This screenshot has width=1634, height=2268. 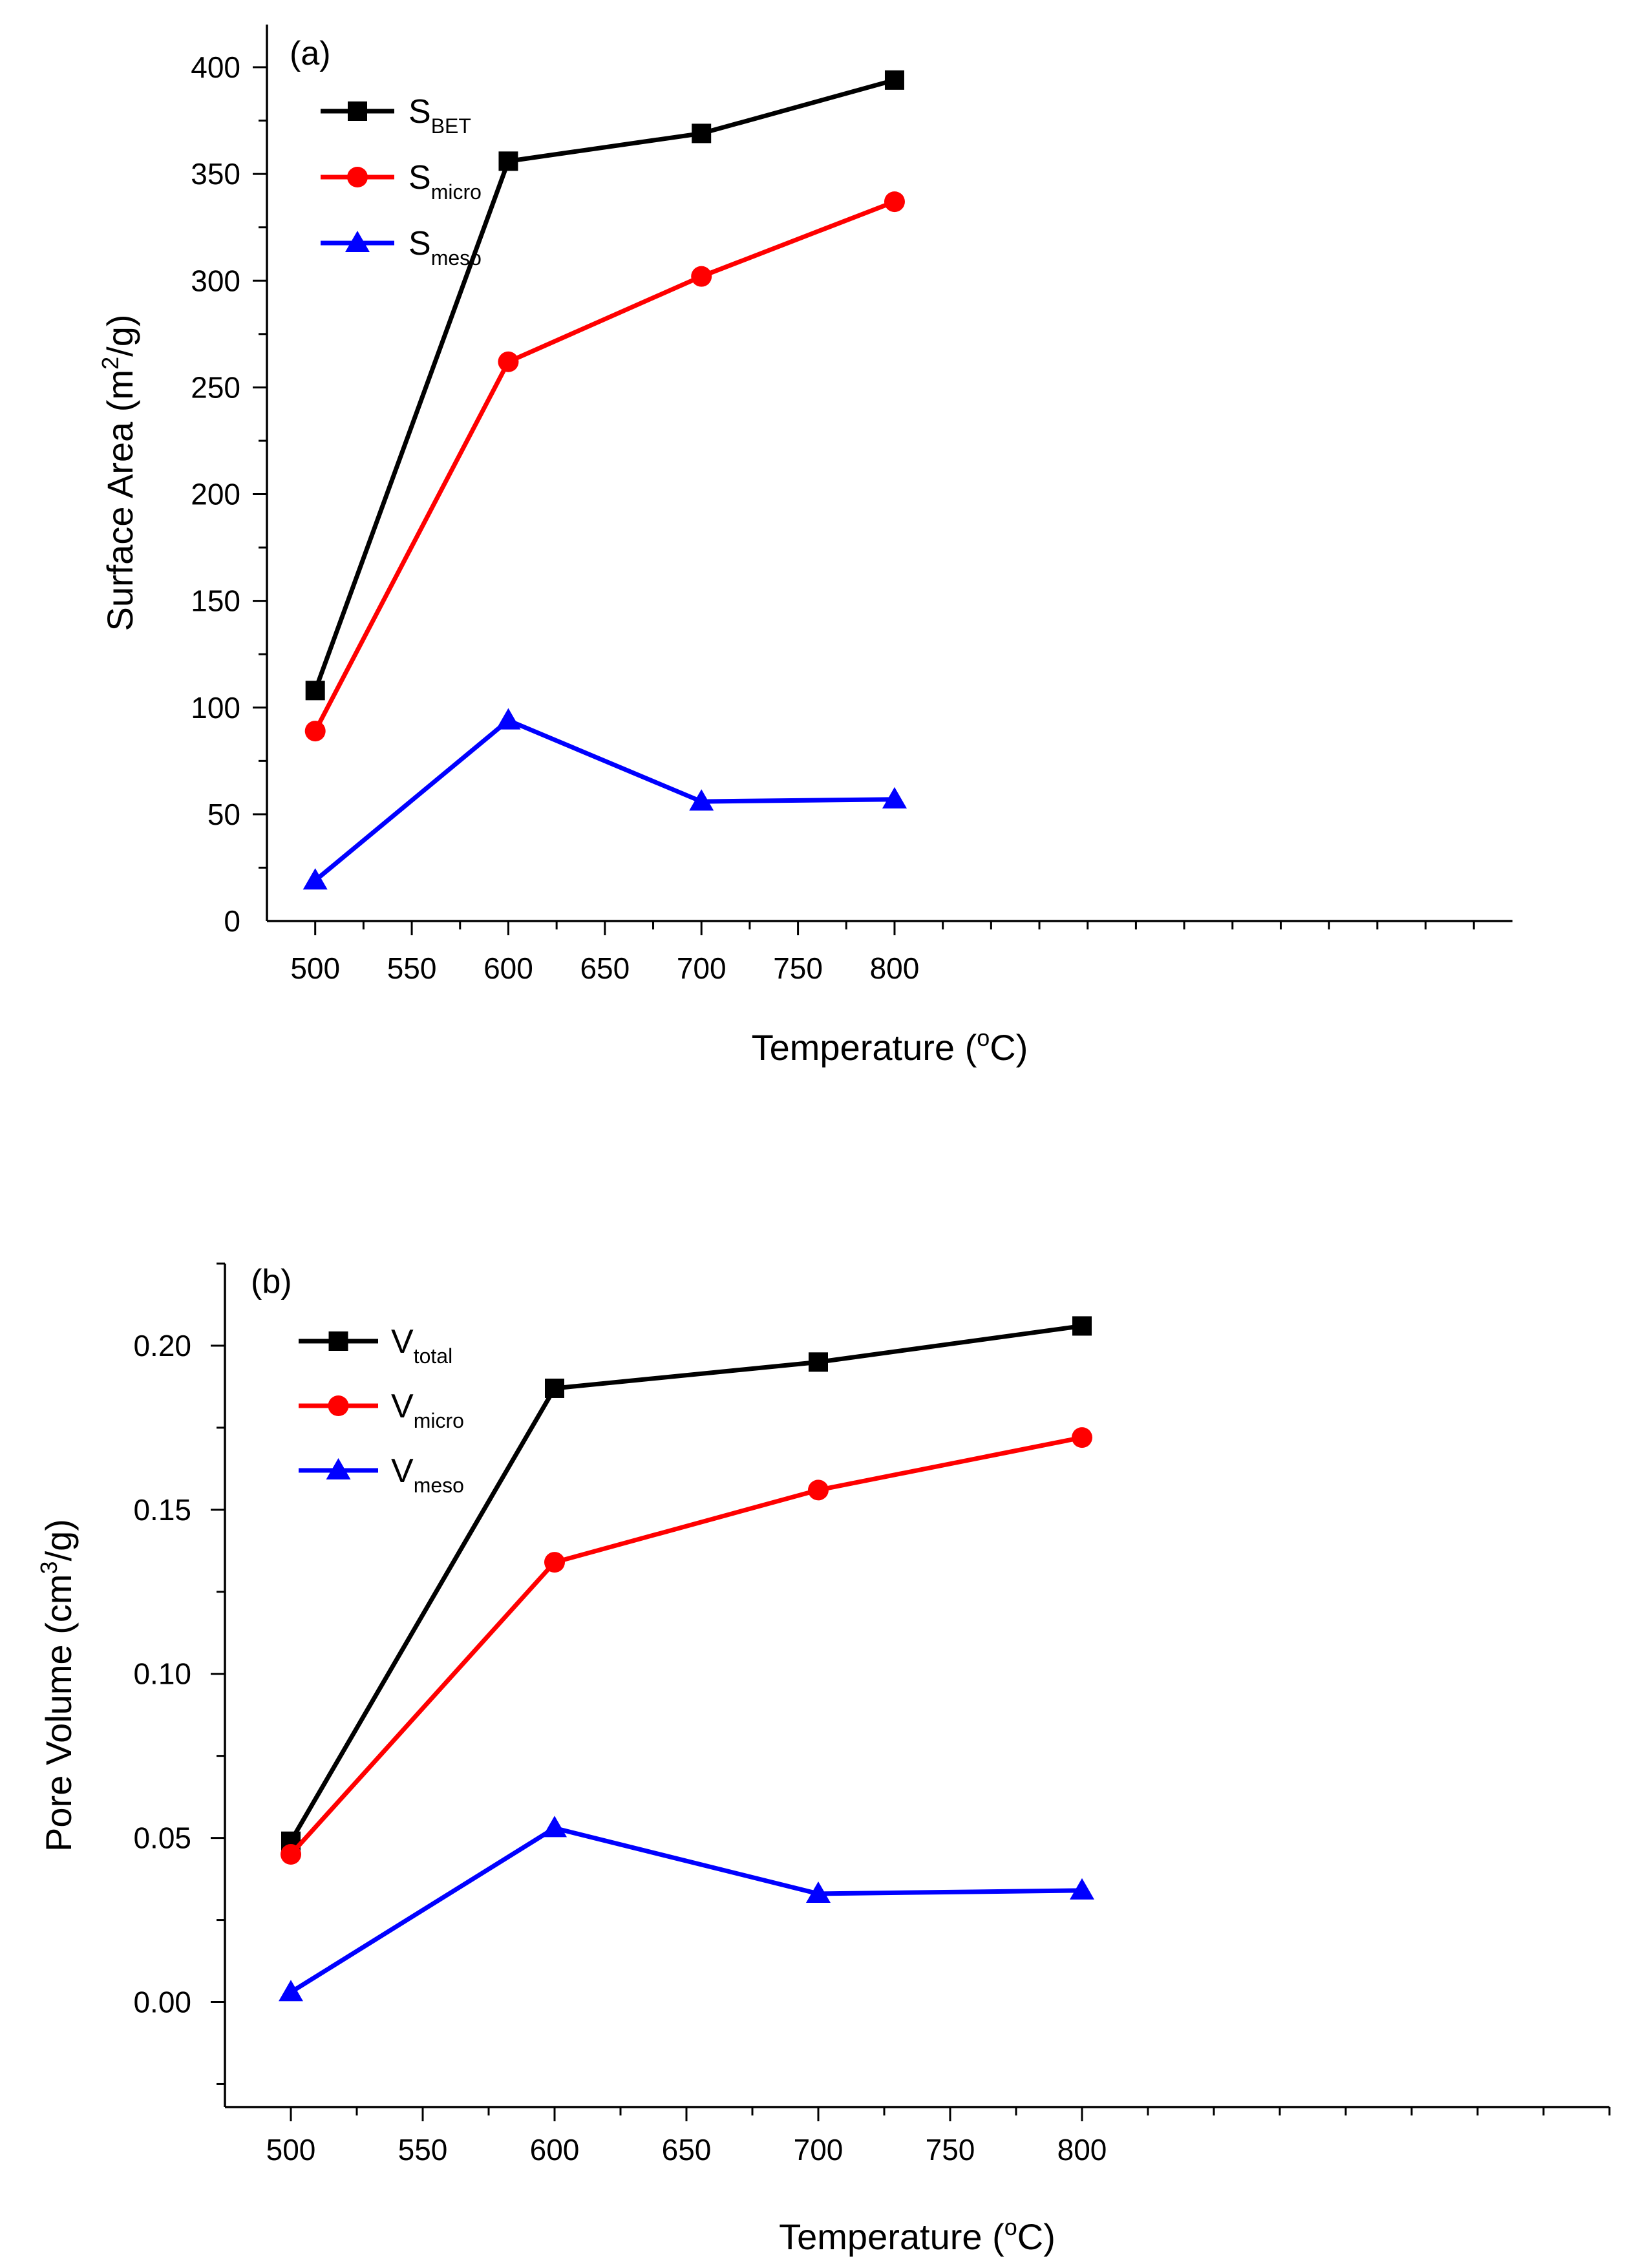 What do you see at coordinates (271, 1281) in the screenshot?
I see `panel-label: (b)` at bounding box center [271, 1281].